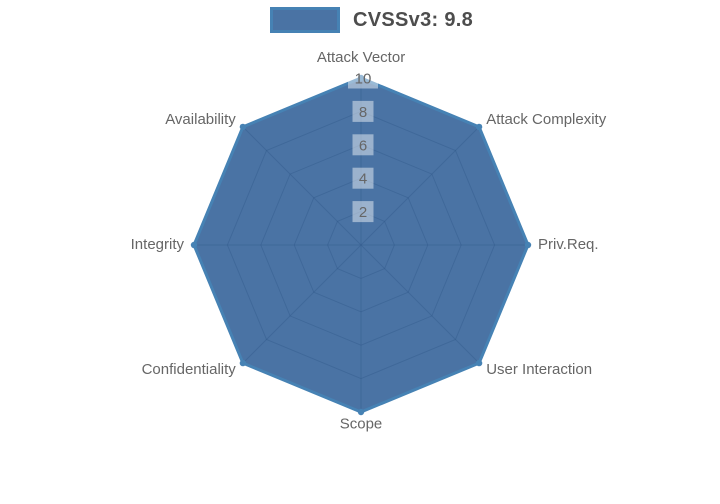 The width and height of the screenshot is (720, 504). I want to click on axis-label-user-interaction: User Interaction, so click(539, 369).